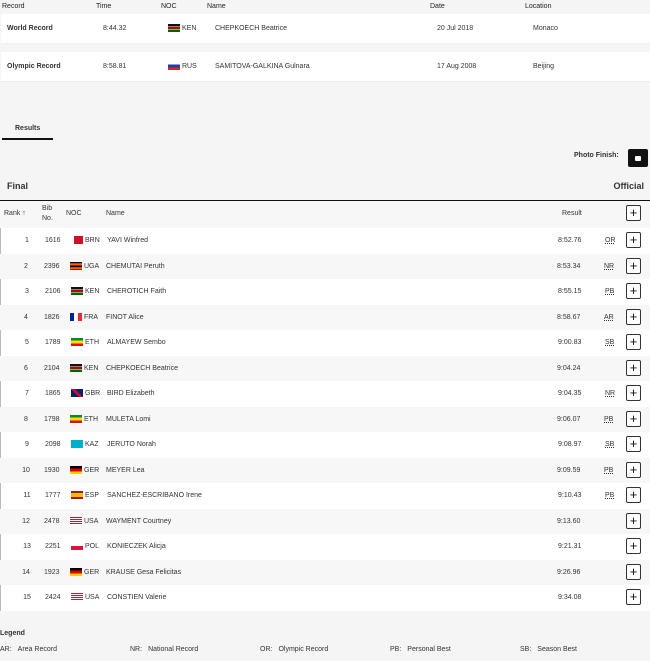 This screenshot has width=650, height=661. I want to click on rank: 9, so click(27, 444).